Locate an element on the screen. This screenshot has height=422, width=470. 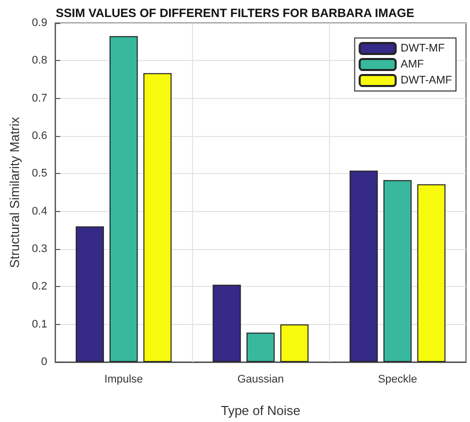
x-tick-label: Gaussian is located at coordinates (260, 380).